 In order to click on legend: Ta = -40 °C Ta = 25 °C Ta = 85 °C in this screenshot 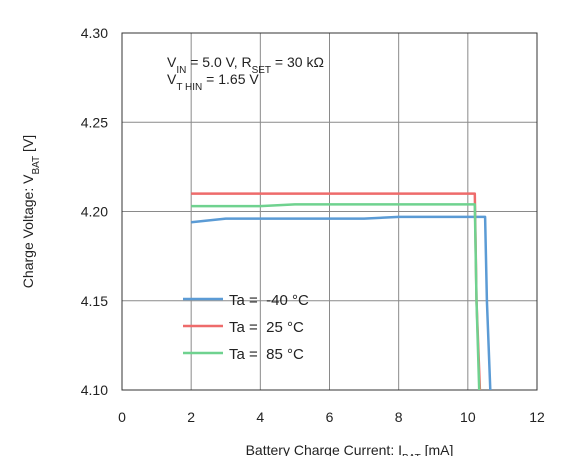, I will do `click(246, 327)`.